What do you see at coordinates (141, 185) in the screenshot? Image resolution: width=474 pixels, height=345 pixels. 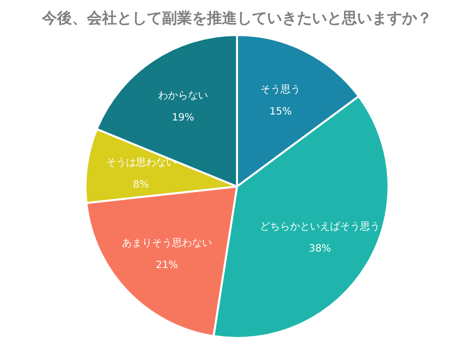 I see `data-label: 8%` at bounding box center [141, 185].